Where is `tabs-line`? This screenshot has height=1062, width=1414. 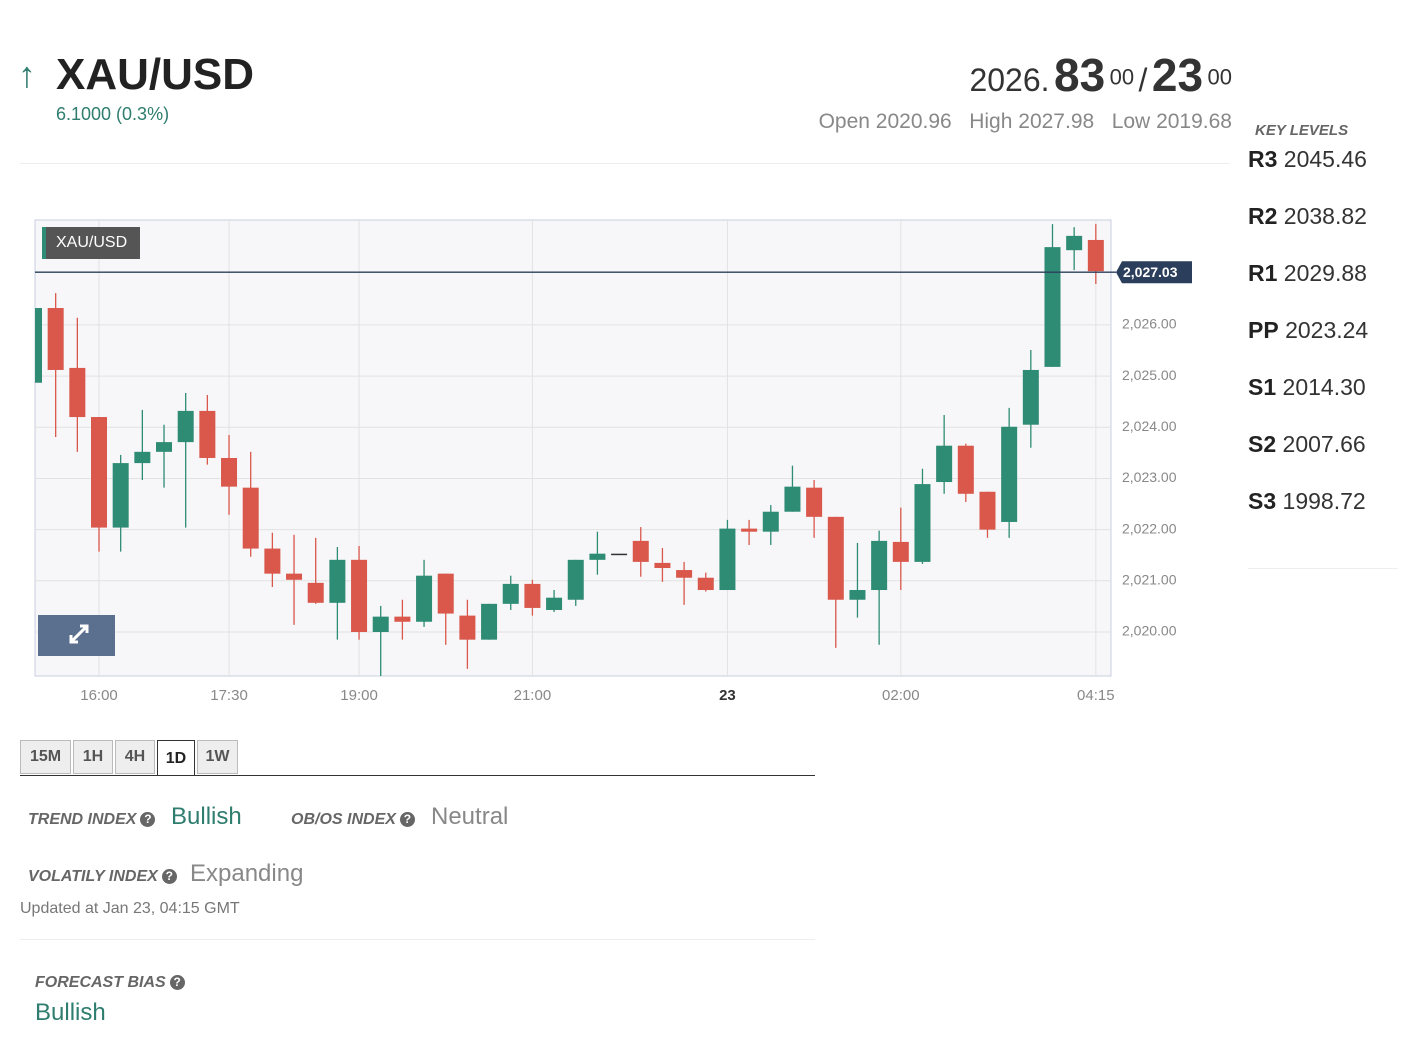
tabs-line is located at coordinates (417, 775).